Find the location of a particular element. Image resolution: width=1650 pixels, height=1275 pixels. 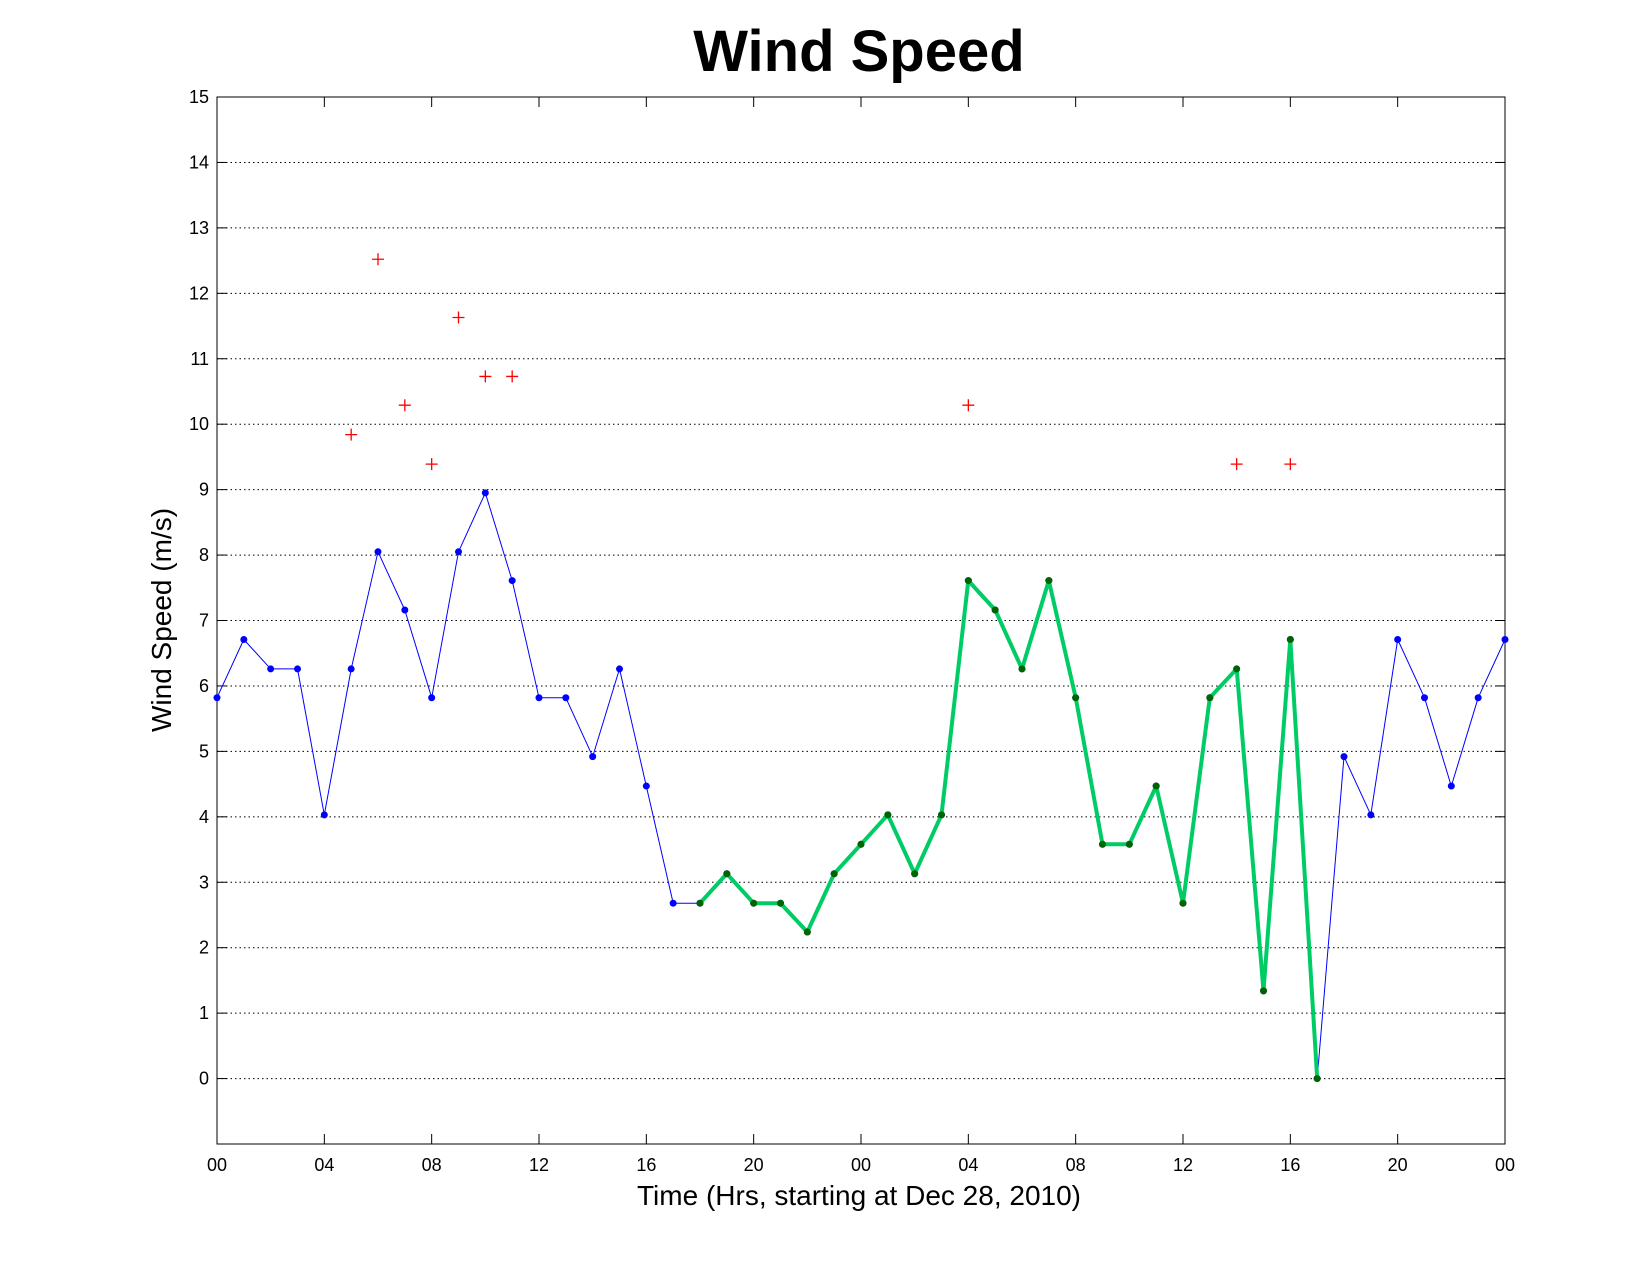

y-tick-label: 14 is located at coordinates (199, 162).